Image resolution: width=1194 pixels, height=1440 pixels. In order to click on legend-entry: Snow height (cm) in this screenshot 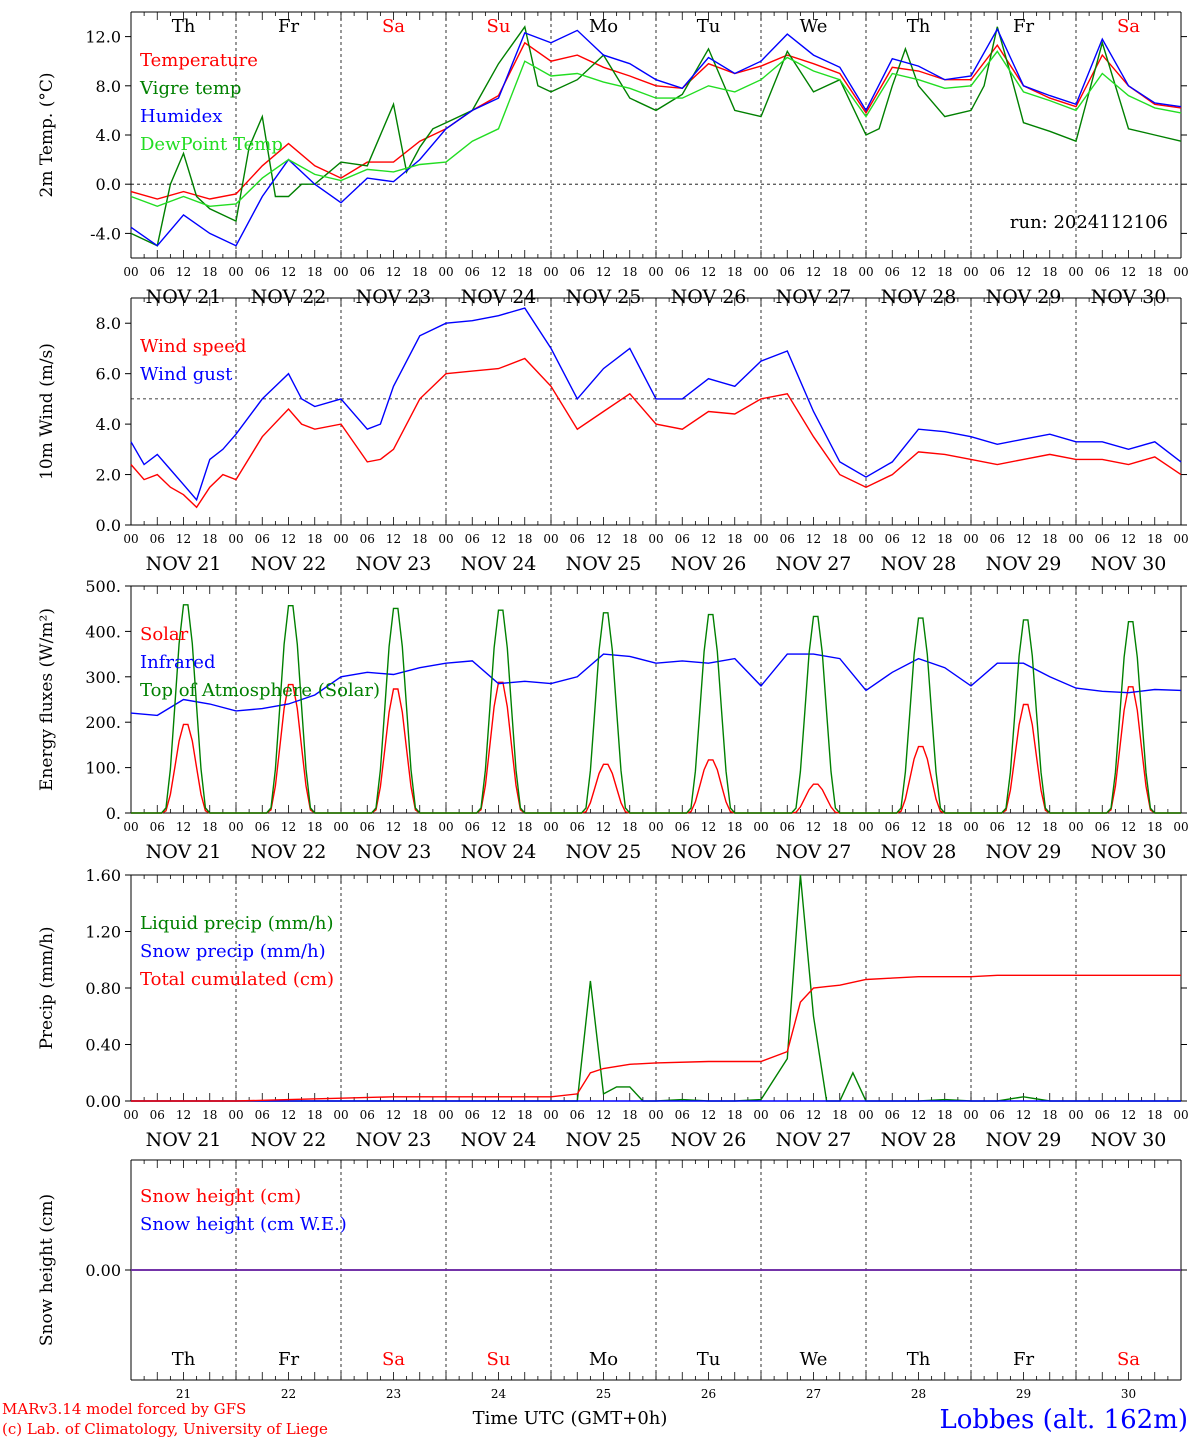, I will do `click(220, 1196)`.